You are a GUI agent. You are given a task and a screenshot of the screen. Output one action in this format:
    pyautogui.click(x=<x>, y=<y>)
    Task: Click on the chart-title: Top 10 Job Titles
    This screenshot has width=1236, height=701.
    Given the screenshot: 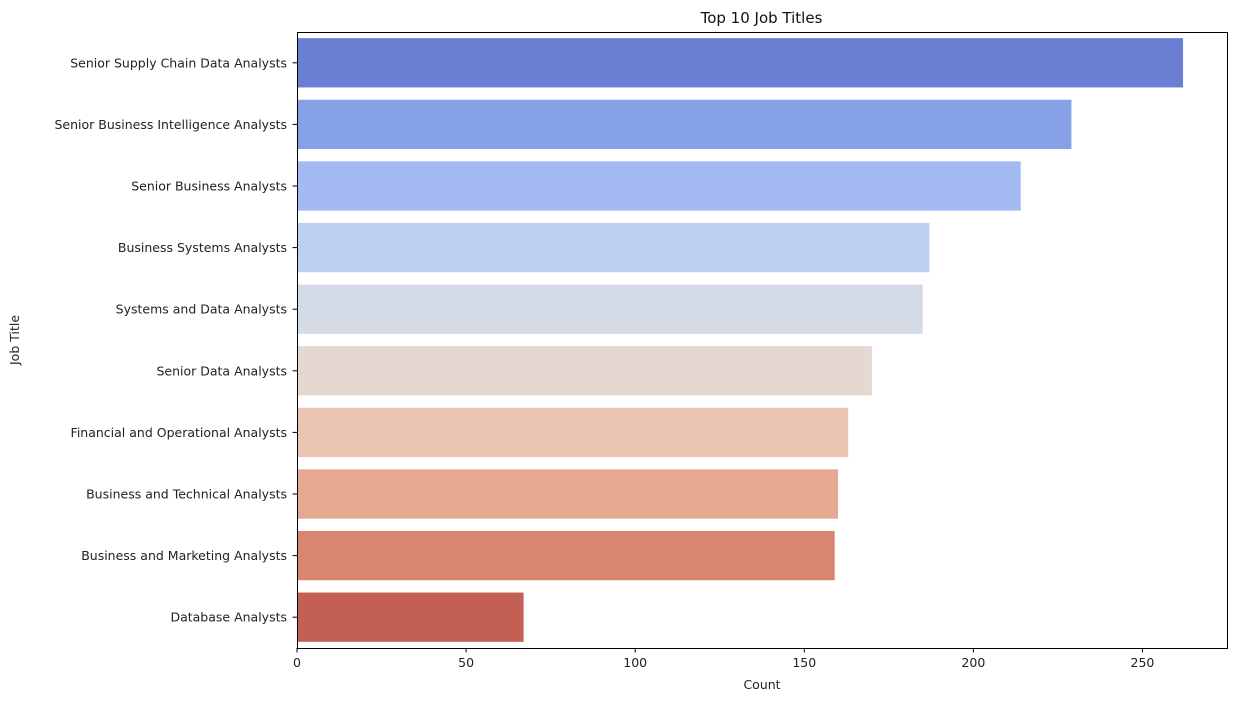 What is the action you would take?
    pyautogui.click(x=761, y=18)
    